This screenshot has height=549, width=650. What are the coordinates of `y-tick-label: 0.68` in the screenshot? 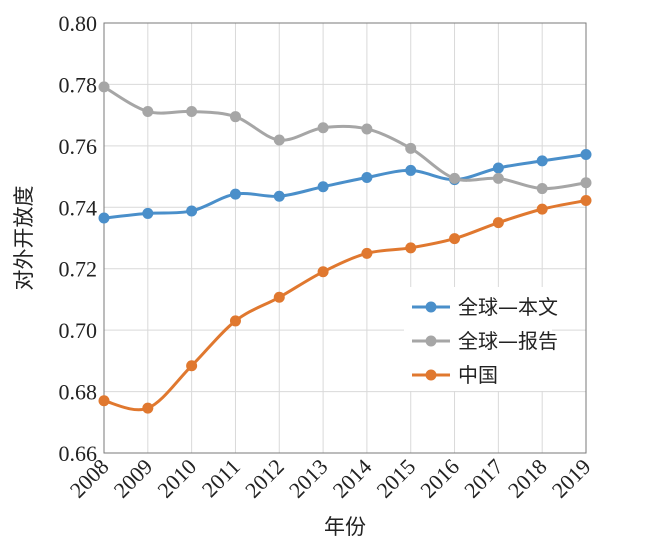 It's located at (78, 392).